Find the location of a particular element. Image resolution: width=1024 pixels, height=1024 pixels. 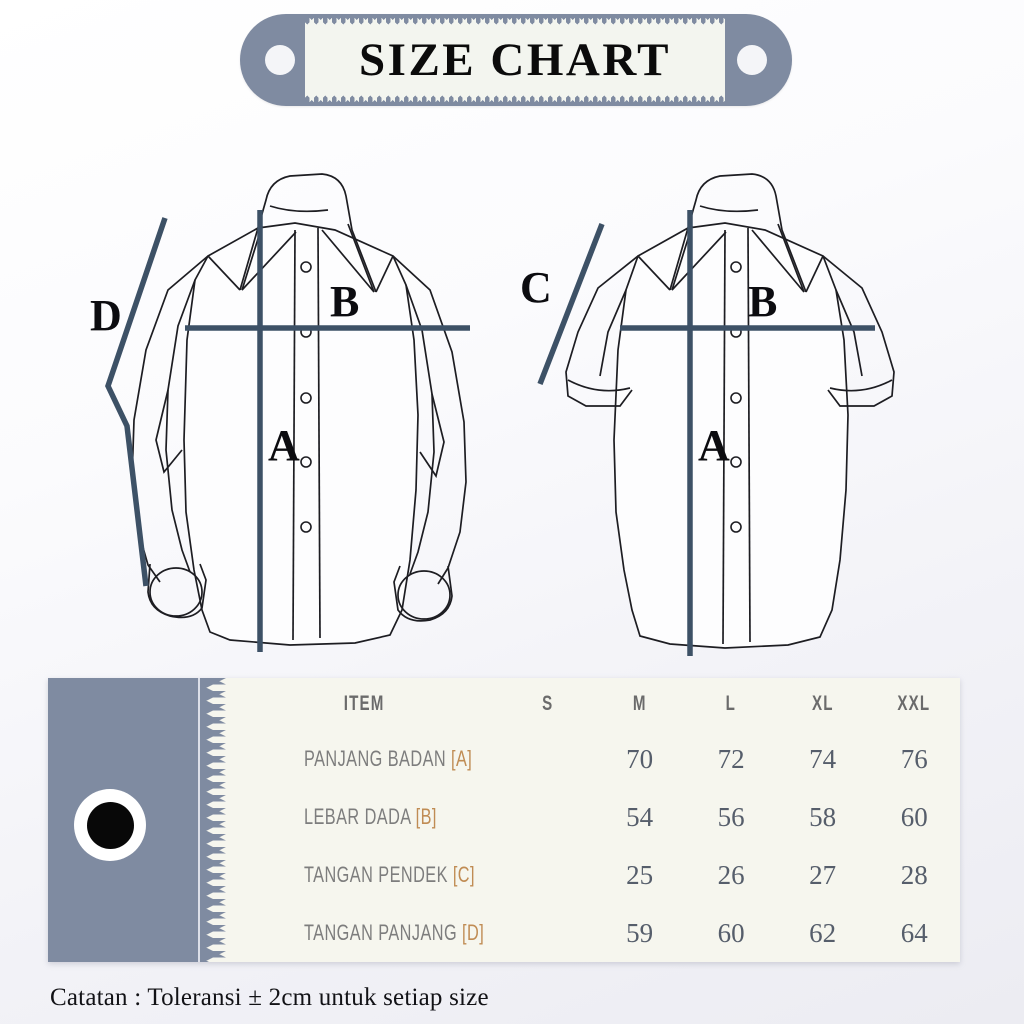

cell-c-l: 26 is located at coordinates (731, 874).